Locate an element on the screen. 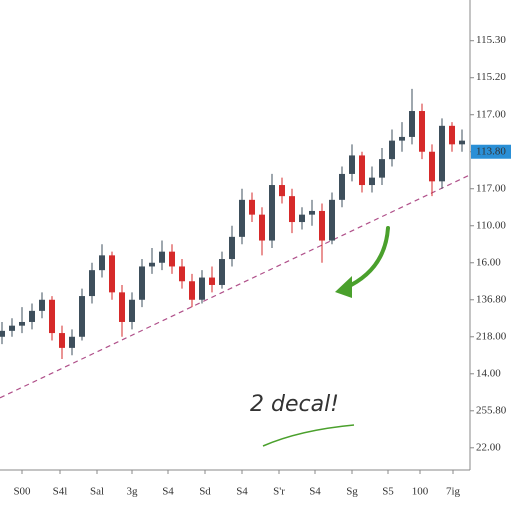  y-tick-label: 22.00 is located at coordinates (488, 447).